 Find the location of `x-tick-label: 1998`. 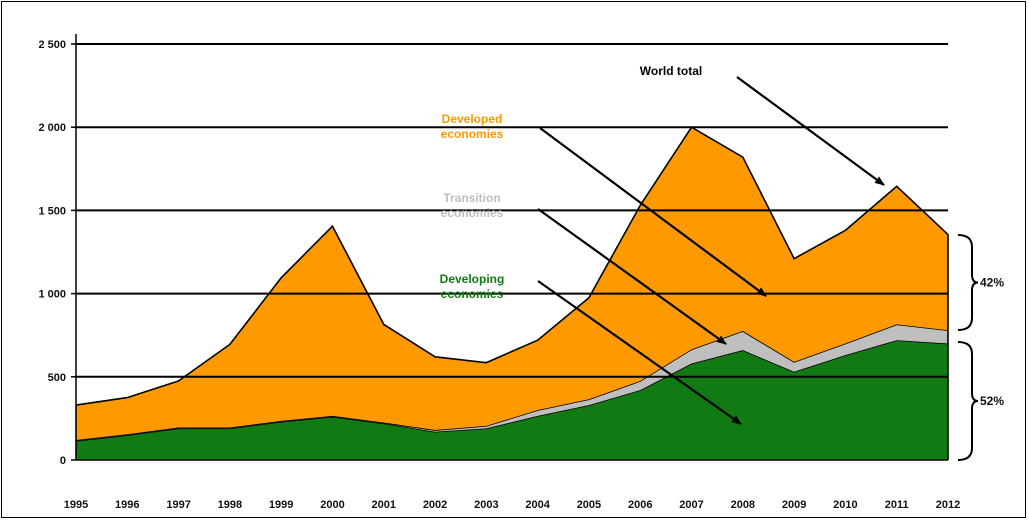

x-tick-label: 1998 is located at coordinates (230, 505).